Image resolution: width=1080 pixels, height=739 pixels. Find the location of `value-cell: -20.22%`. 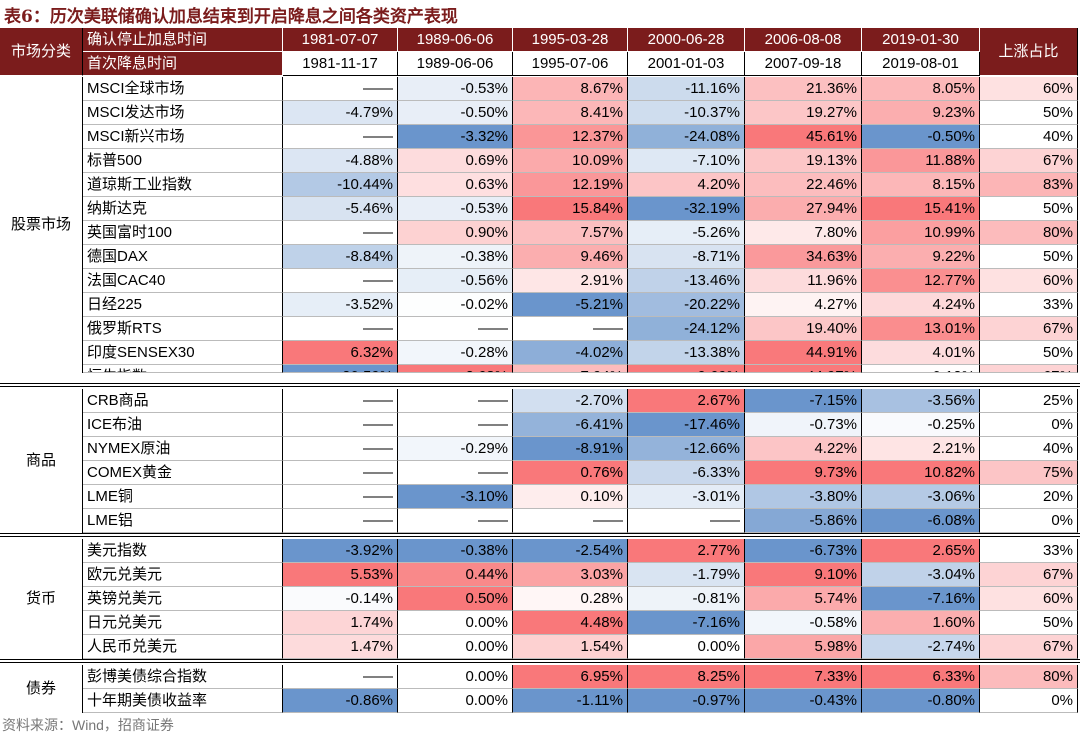

value-cell: -20.22% is located at coordinates (686, 305).